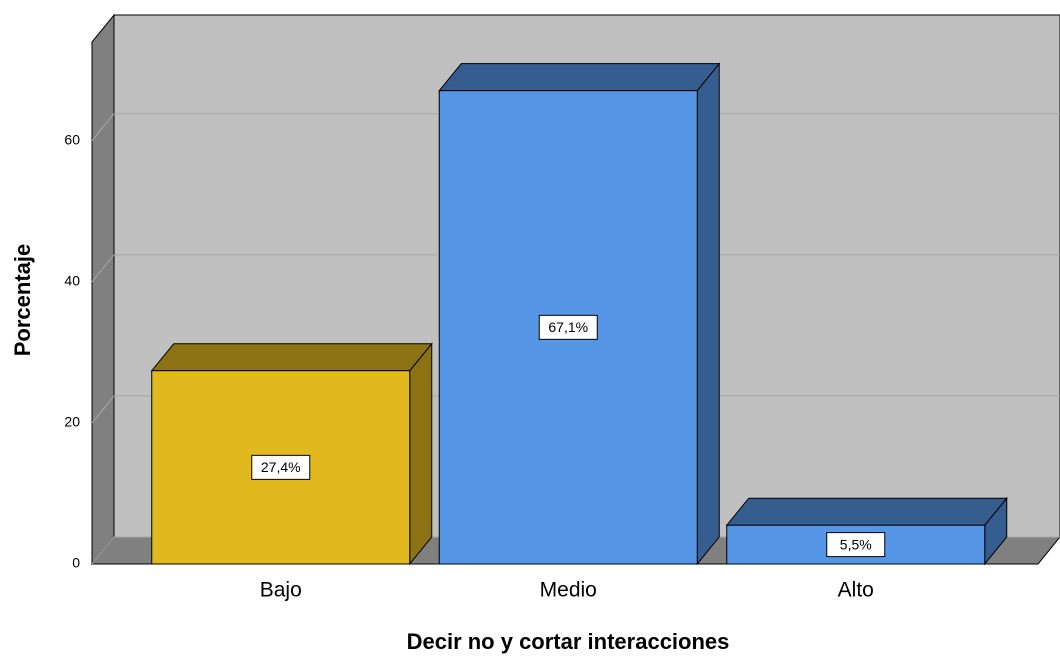 The height and width of the screenshot is (657, 1060). Describe the element at coordinates (72, 422) in the screenshot. I see `y-tick-label: 20` at that location.